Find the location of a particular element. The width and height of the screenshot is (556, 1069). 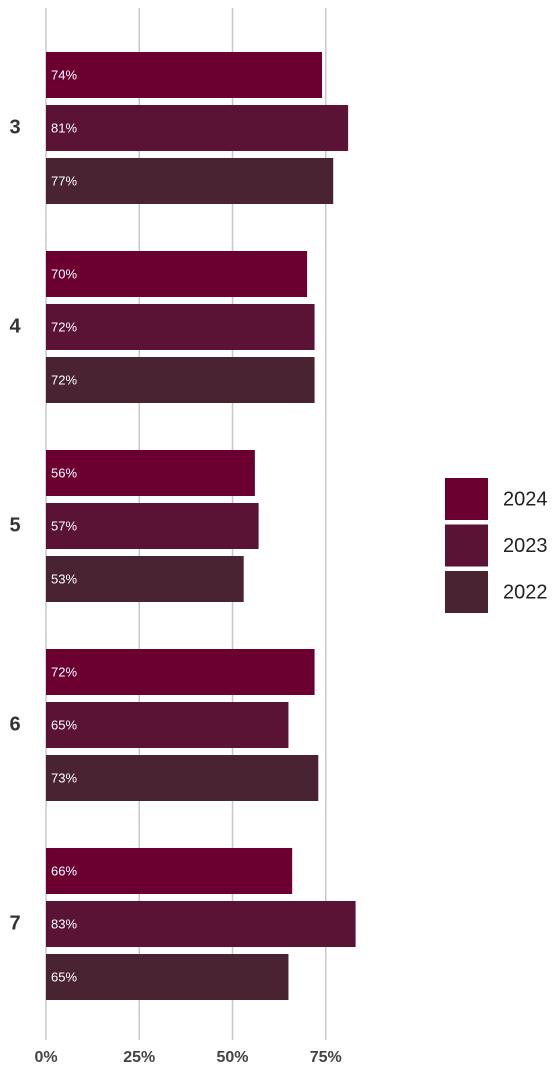

legend-label: 2022 is located at coordinates (525, 592).